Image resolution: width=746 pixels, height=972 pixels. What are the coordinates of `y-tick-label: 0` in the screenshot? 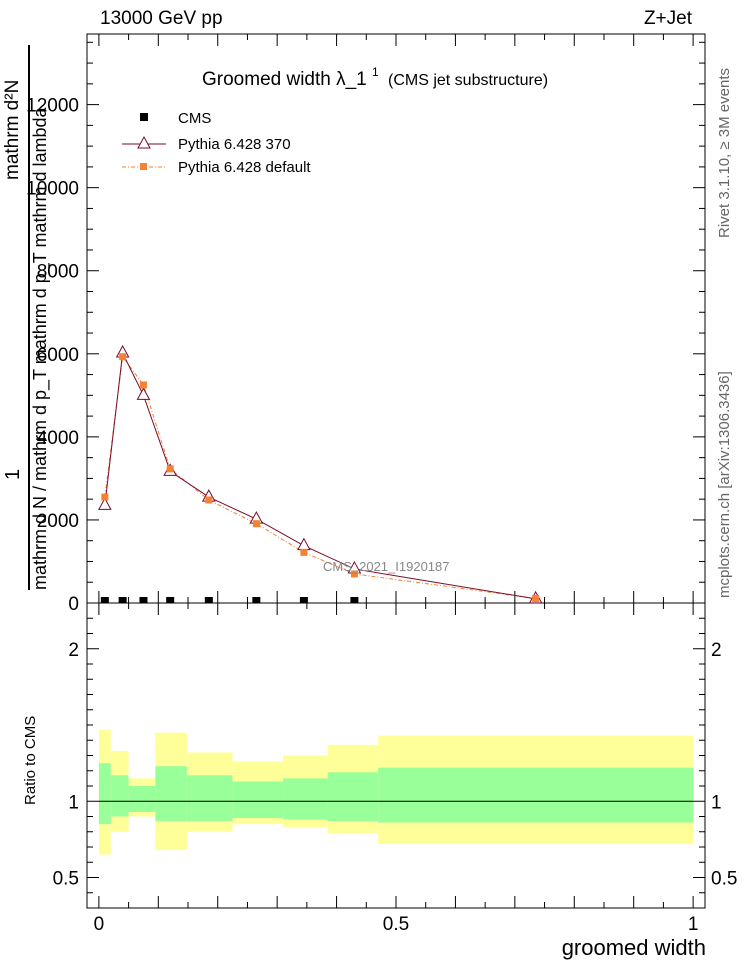 It's located at (73, 604).